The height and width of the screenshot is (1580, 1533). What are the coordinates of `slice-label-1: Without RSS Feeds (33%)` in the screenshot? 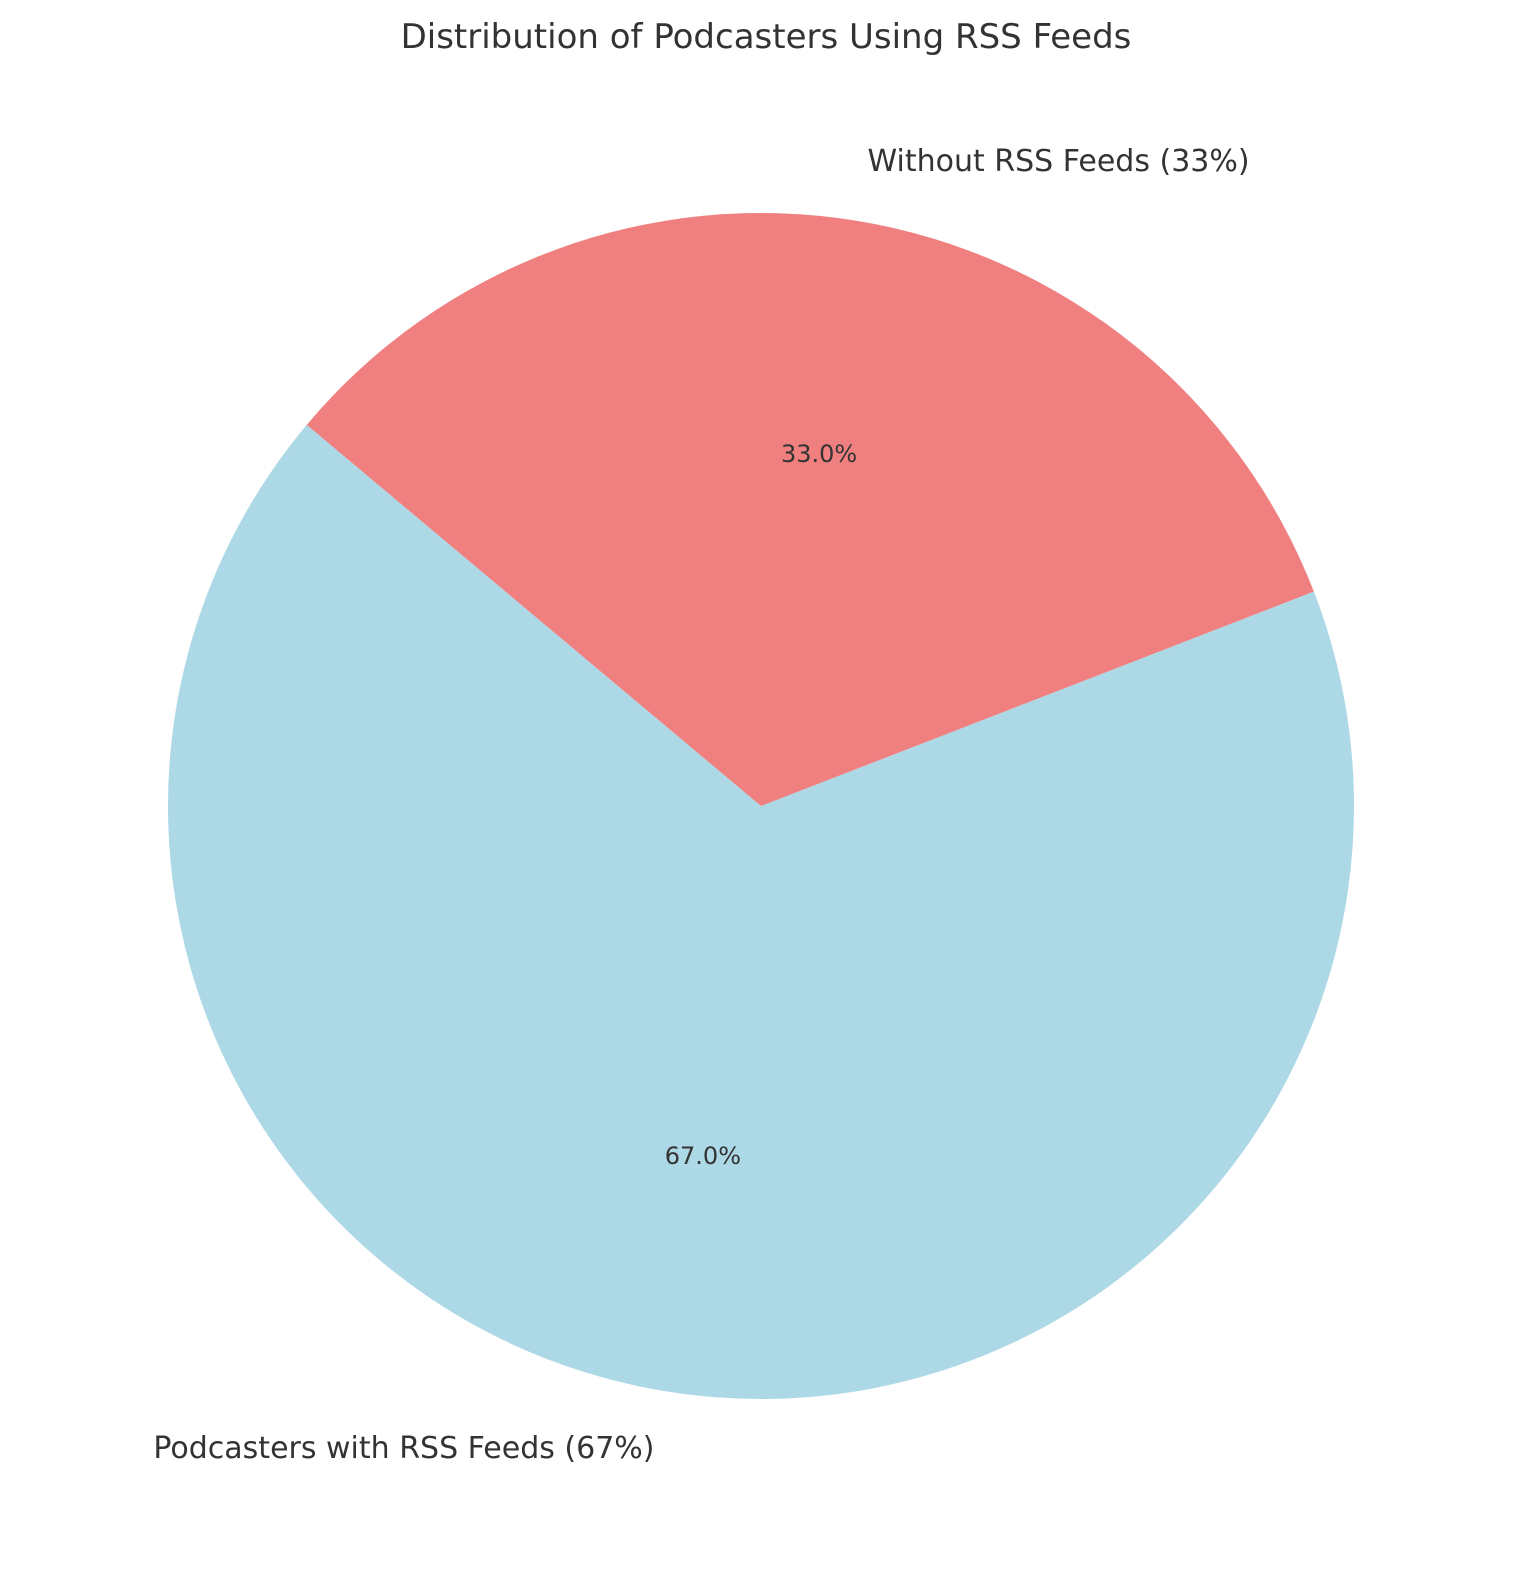 It's located at (1059, 161).